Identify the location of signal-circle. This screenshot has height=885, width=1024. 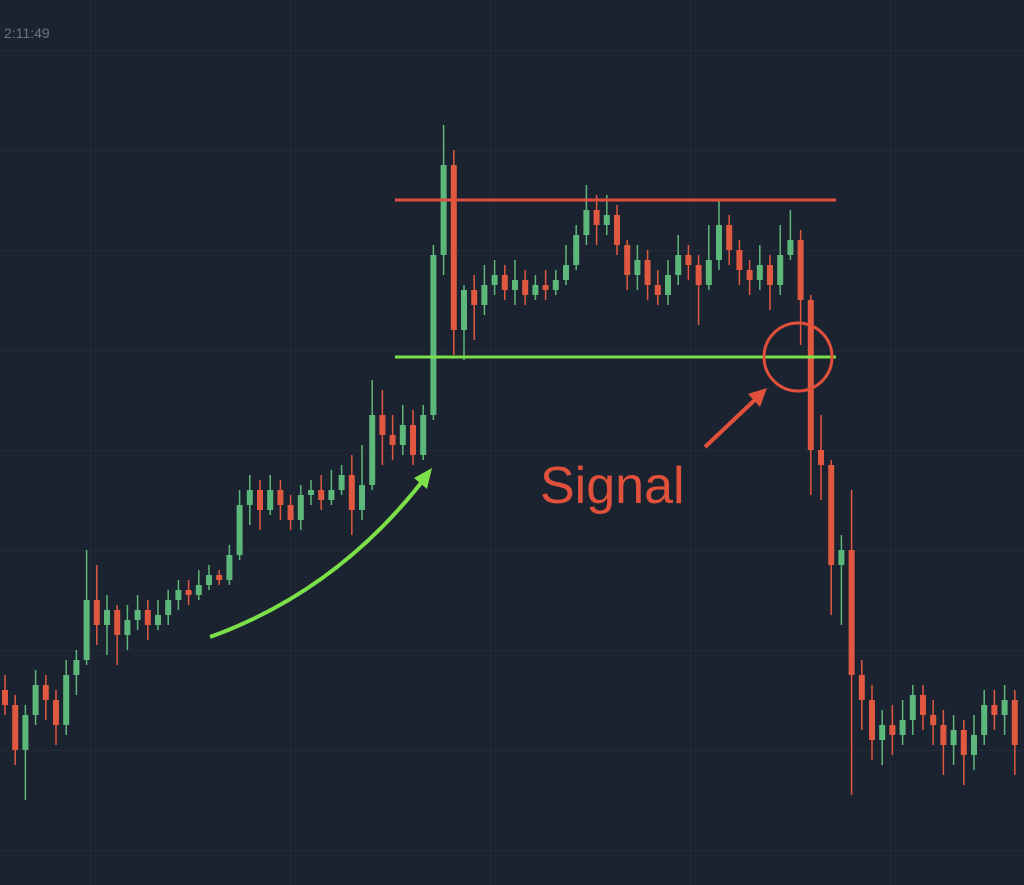
(798, 357).